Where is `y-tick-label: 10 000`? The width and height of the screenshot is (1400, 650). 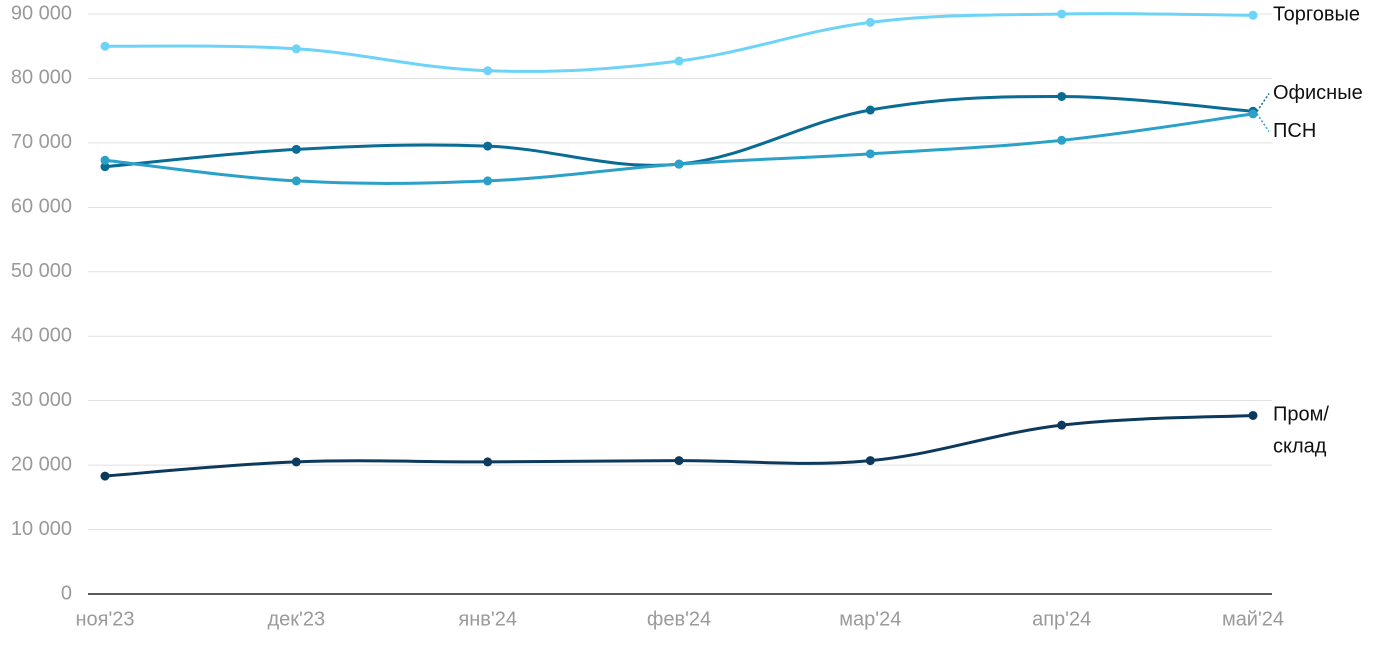 y-tick-label: 10 000 is located at coordinates (41, 529).